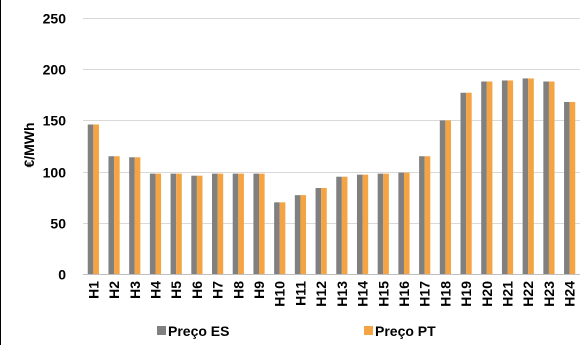  I want to click on x-tick-label: H16, so click(404, 294).